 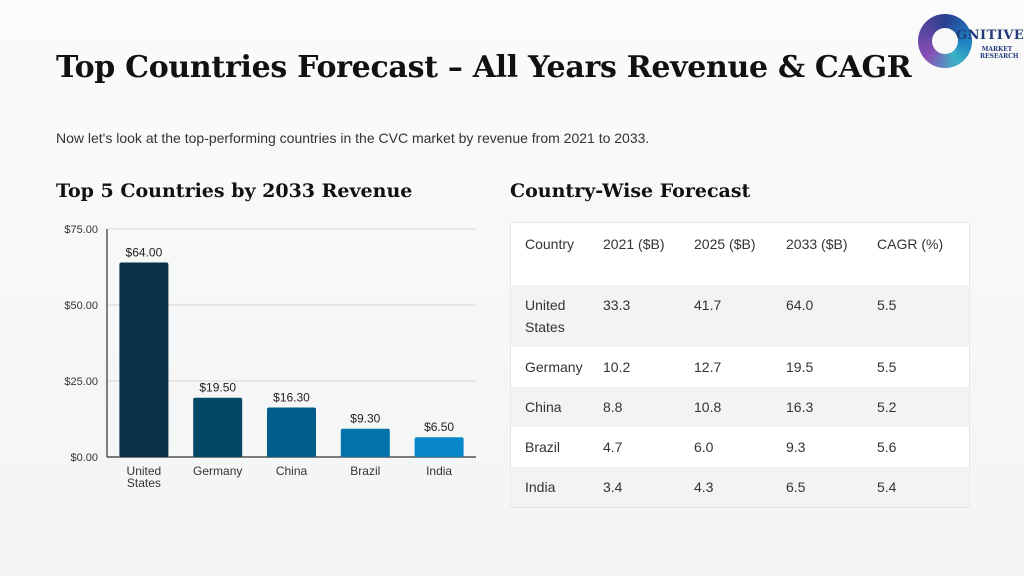 I want to click on cell-country: India, so click(x=540, y=487).